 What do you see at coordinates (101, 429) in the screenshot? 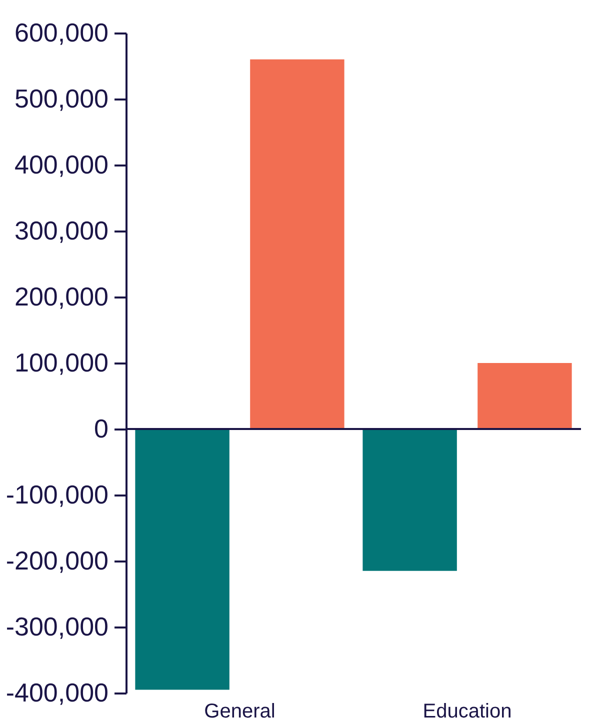
I see `y-tick-label: 0` at bounding box center [101, 429].